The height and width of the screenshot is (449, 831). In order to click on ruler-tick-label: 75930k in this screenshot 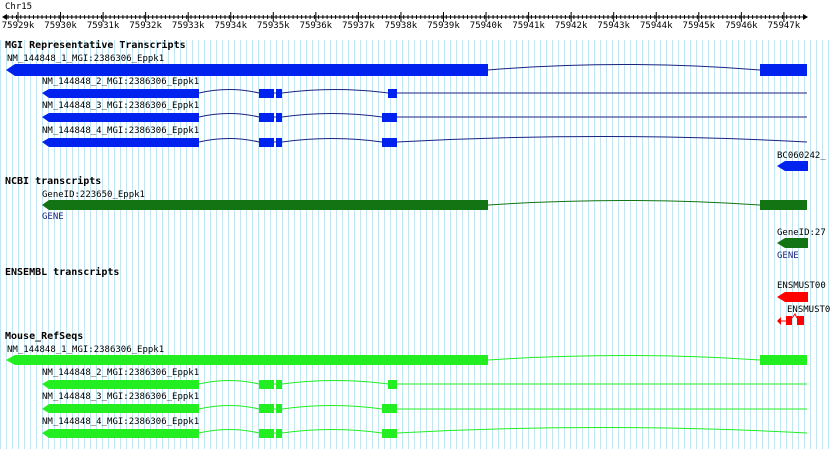, I will do `click(60, 26)`.